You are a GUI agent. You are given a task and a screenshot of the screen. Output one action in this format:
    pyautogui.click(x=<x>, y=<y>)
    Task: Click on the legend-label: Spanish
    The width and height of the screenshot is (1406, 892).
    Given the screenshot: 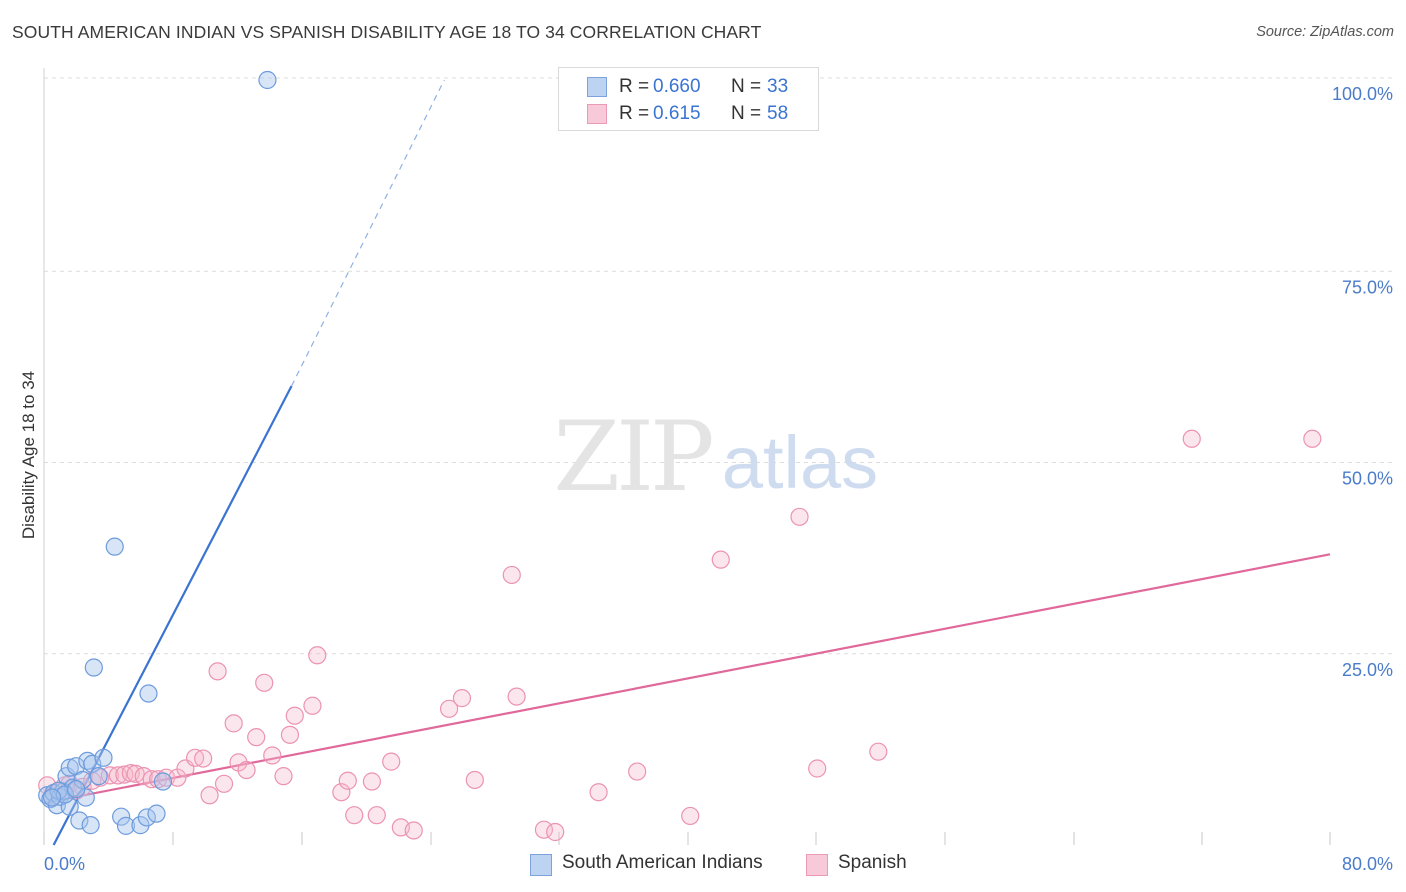 What is the action you would take?
    pyautogui.click(x=872, y=862)
    